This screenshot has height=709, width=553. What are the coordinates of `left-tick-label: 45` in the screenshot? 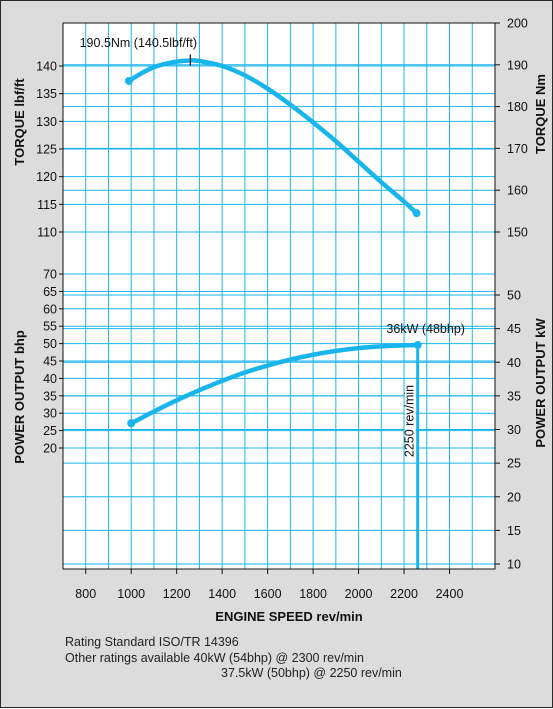 It's located at (50, 362).